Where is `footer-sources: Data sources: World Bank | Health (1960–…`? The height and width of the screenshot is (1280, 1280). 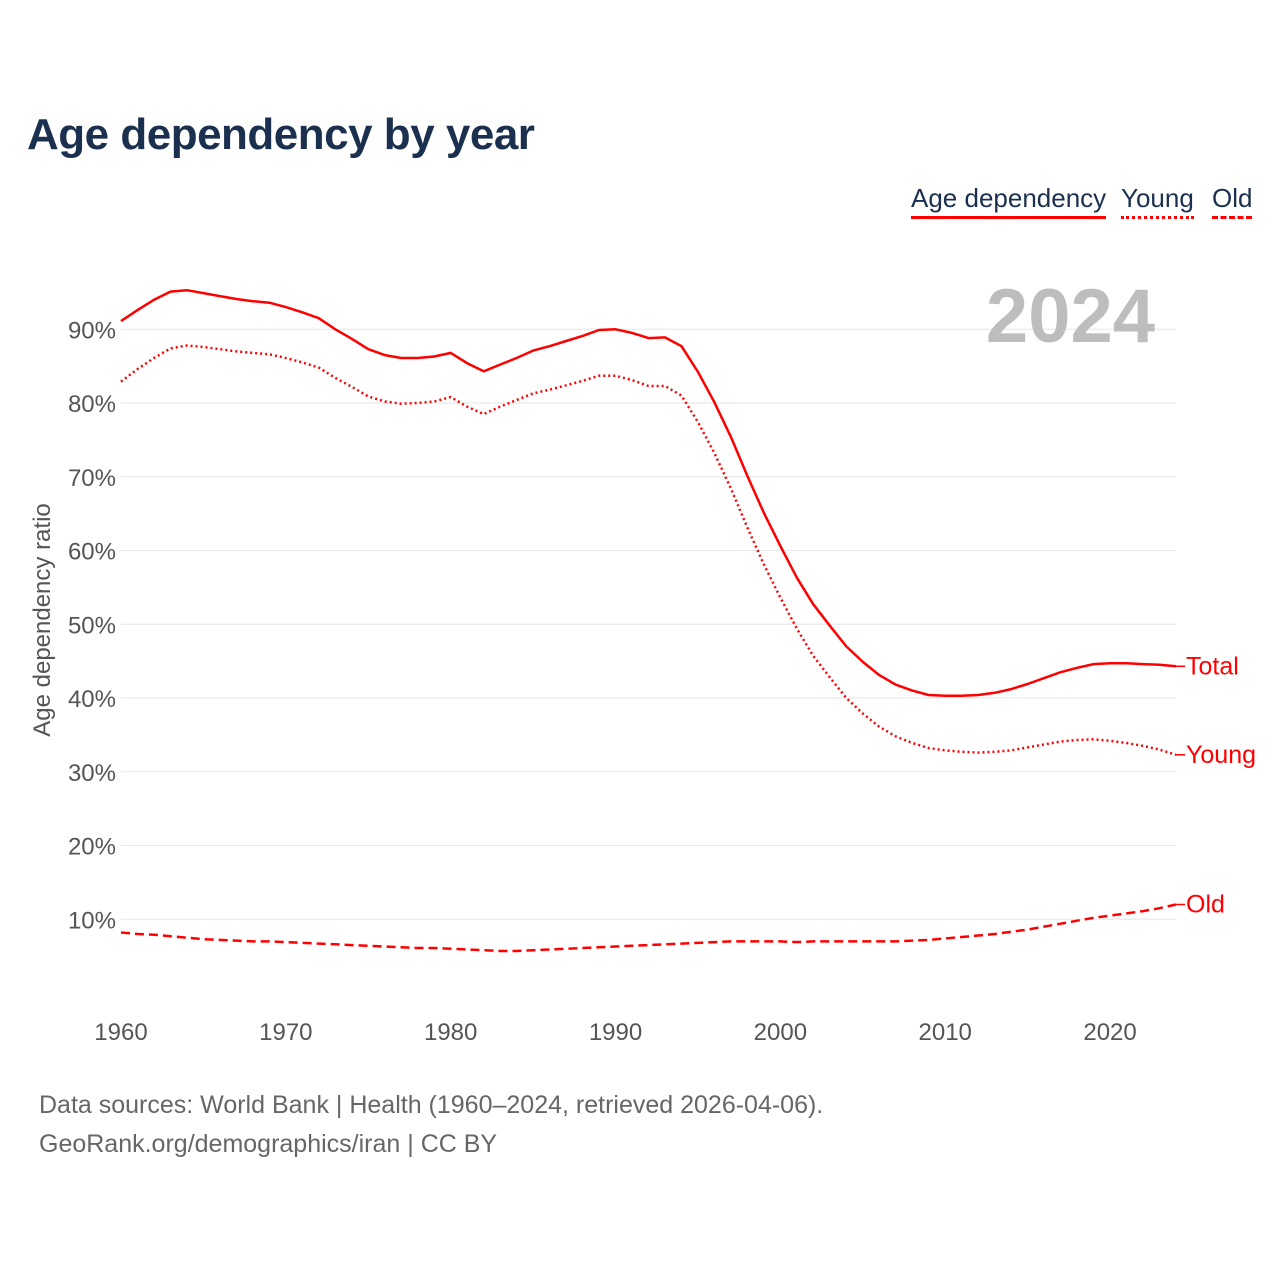 footer-sources: Data sources: World Bank | Health (1960–… is located at coordinates (431, 1105).